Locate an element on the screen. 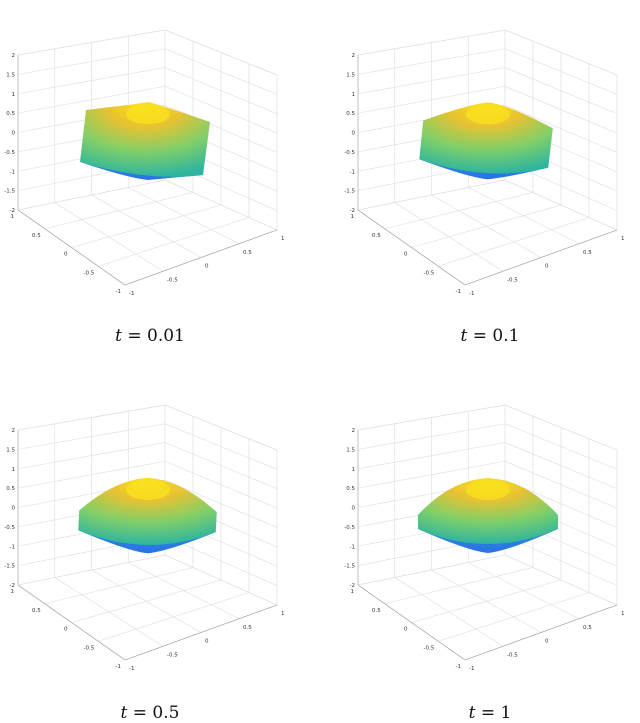 This screenshot has height=723, width=640. caption-1: t = 0.01 is located at coordinates (150, 336).